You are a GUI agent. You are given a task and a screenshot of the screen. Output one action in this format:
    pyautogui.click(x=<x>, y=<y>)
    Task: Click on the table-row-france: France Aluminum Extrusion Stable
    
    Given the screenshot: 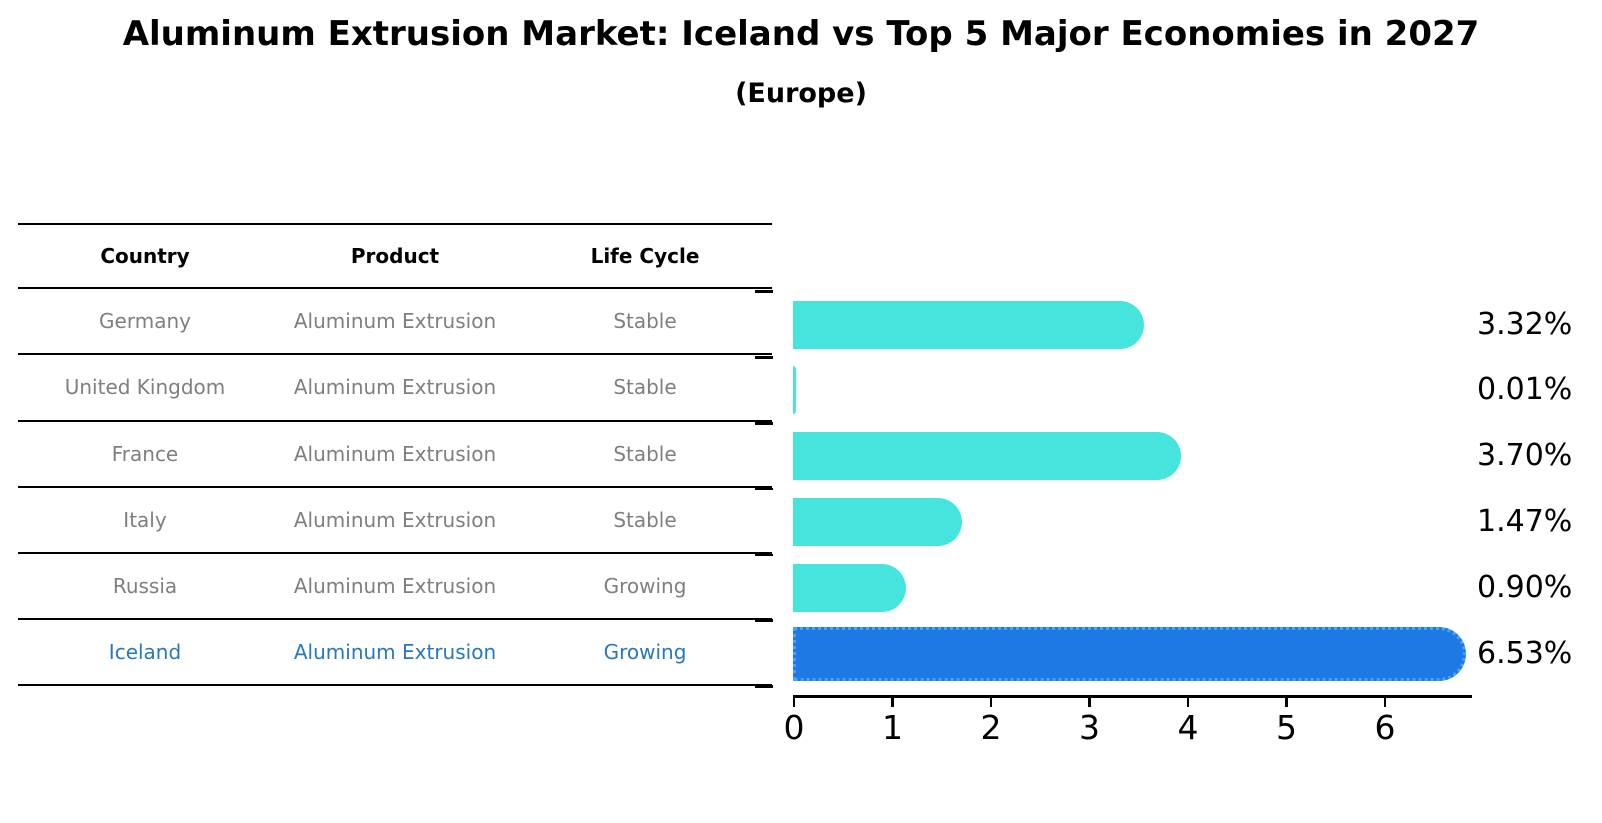 What is the action you would take?
    pyautogui.click(x=395, y=455)
    